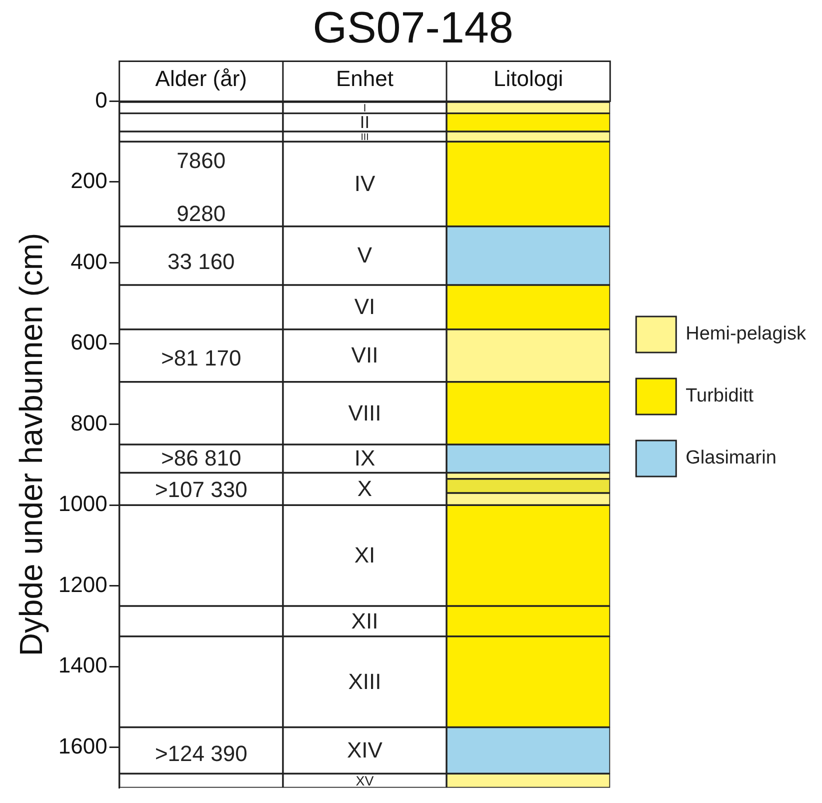 The height and width of the screenshot is (803, 822). Describe the element at coordinates (365, 750) in the screenshot. I see `data-label: XIV` at that location.